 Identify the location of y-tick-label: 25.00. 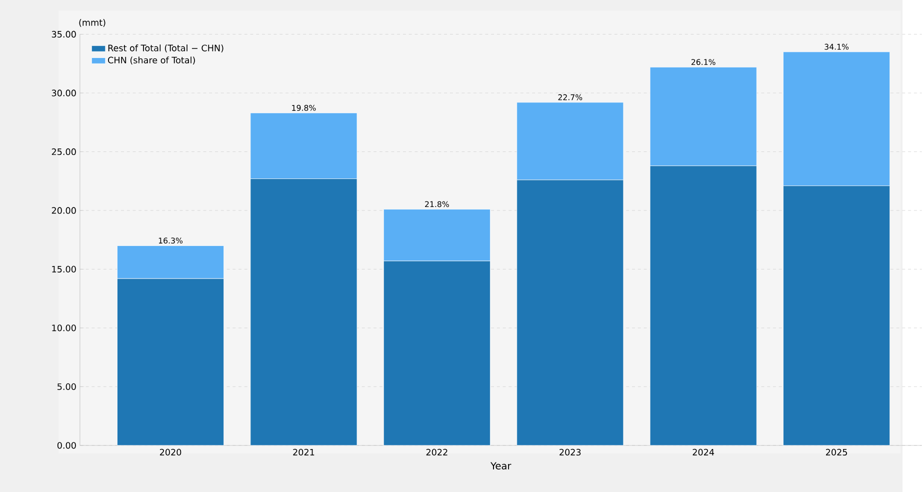
(64, 151).